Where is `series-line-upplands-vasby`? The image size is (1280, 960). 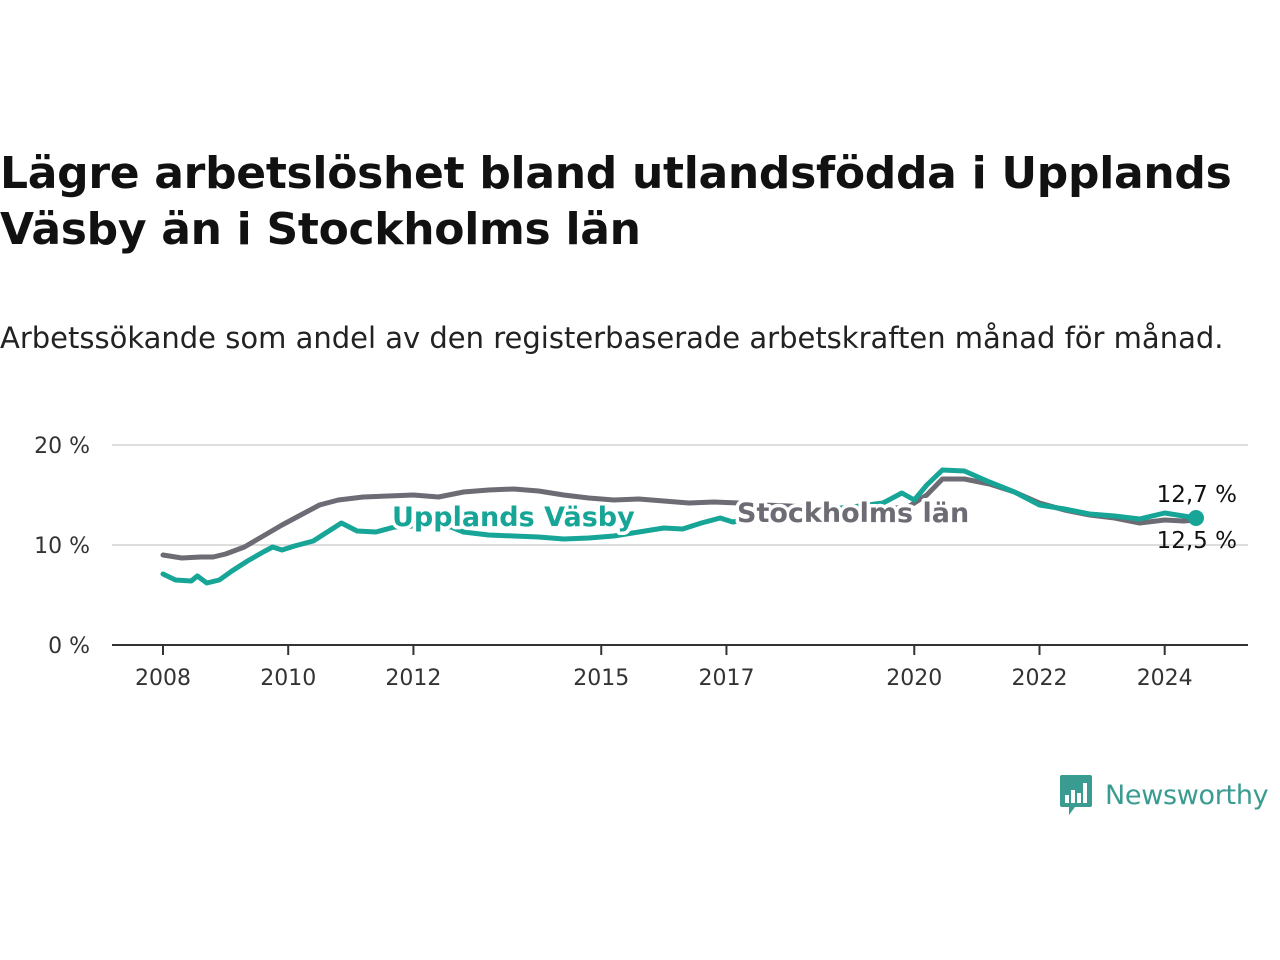 series-line-upplands-vasby is located at coordinates (679, 526).